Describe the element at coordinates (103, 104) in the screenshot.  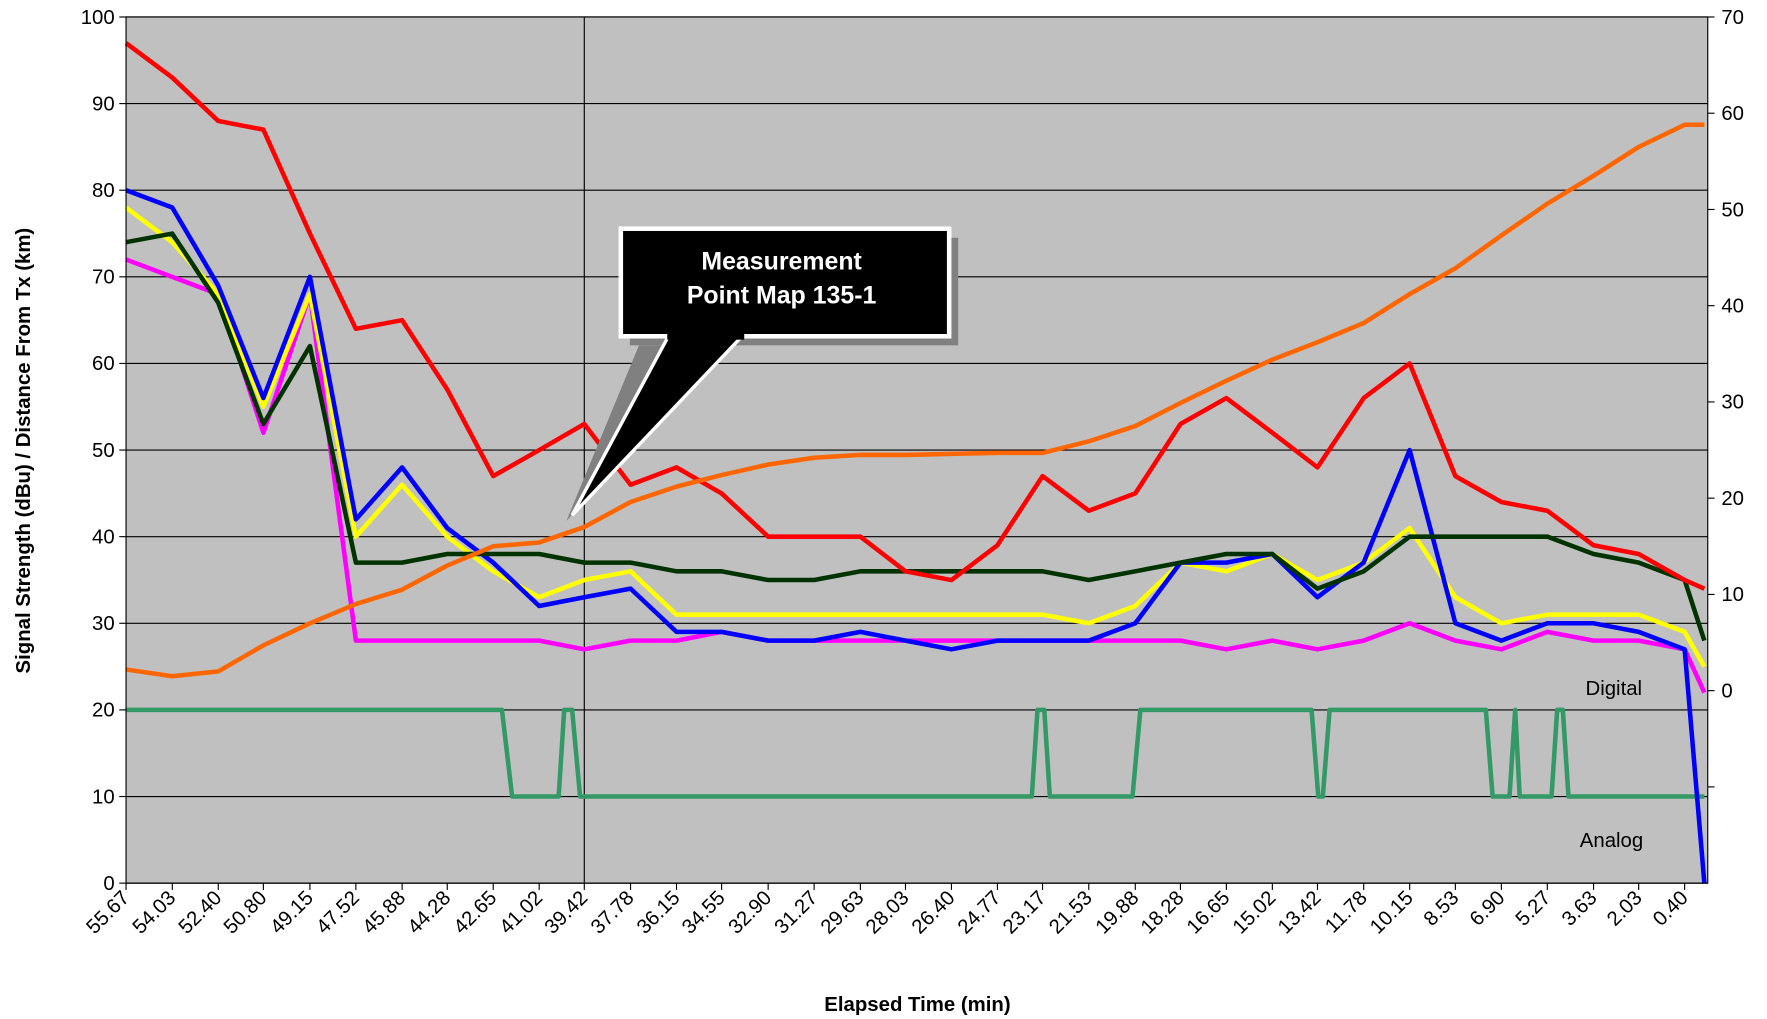
I see `y-tick-label: 90` at that location.